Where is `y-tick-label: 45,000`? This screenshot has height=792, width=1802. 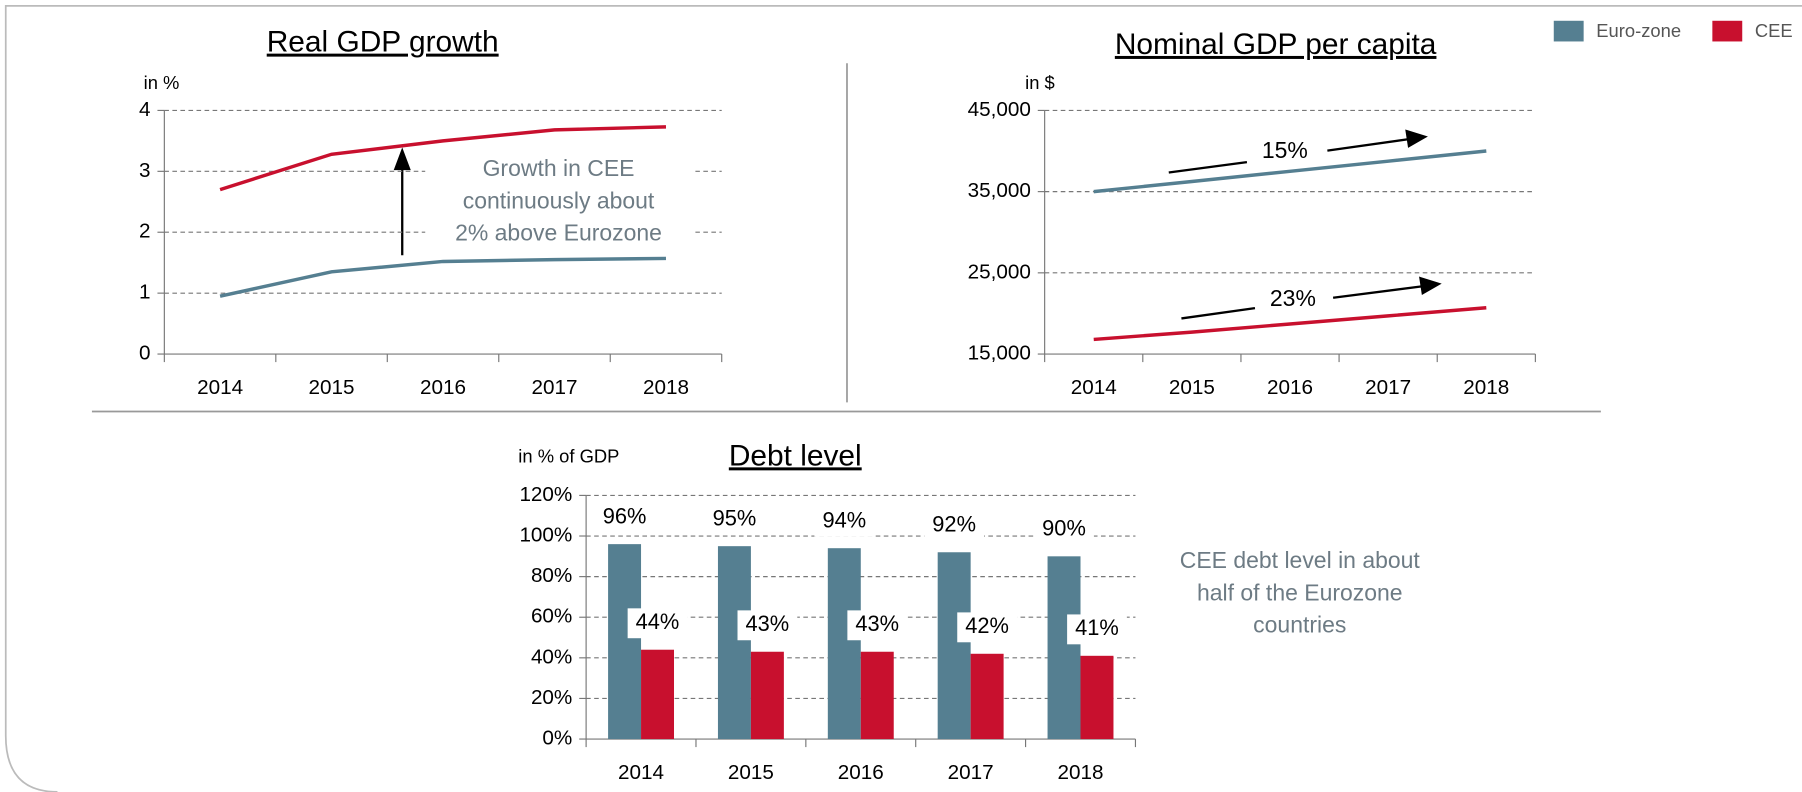 y-tick-label: 45,000 is located at coordinates (999, 109).